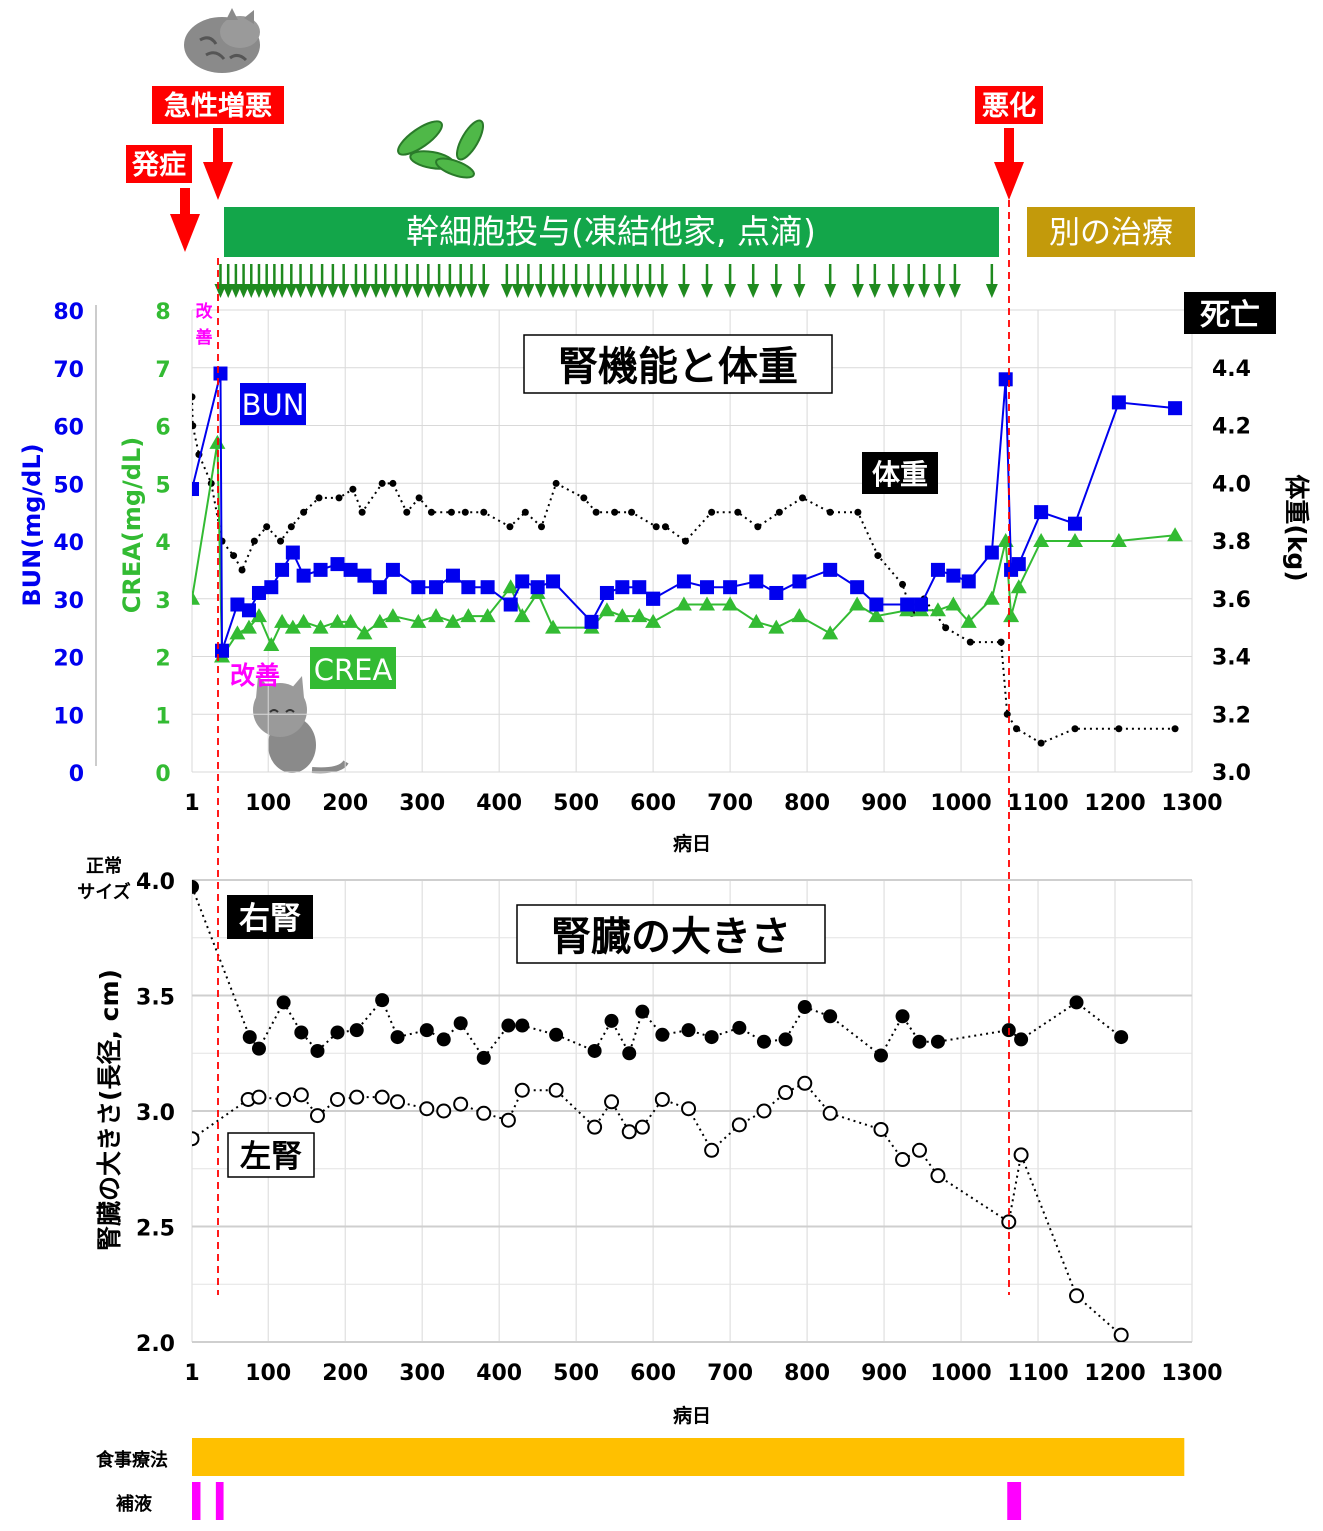  I want to click on crea-tick-label: 5, so click(162, 485).